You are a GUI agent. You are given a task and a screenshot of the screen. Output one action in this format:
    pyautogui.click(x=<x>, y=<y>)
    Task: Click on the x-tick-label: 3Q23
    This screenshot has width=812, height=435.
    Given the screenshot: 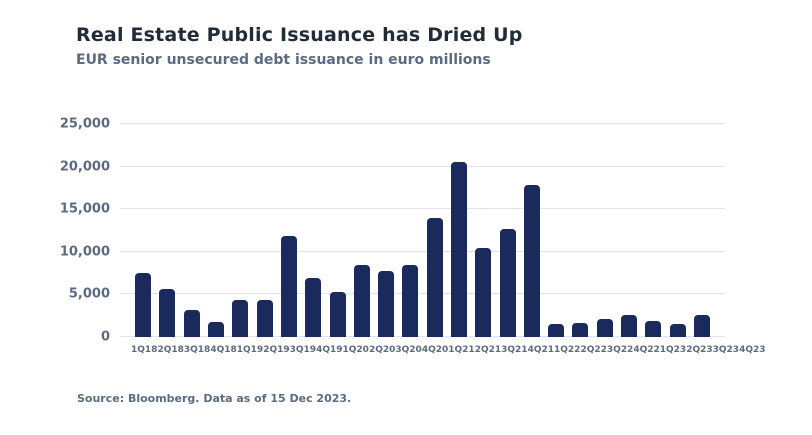 What is the action you would take?
    pyautogui.click(x=726, y=350)
    